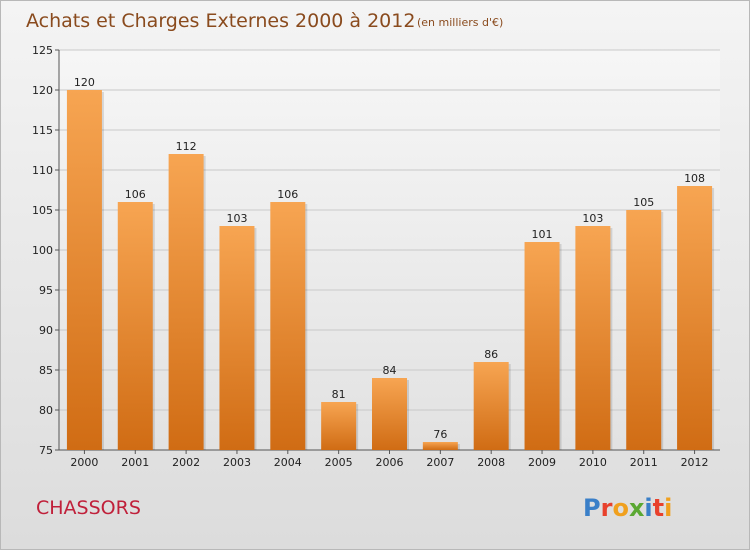 The image size is (750, 550). What do you see at coordinates (42, 50) in the screenshot?
I see `y-tick-label: 125` at bounding box center [42, 50].